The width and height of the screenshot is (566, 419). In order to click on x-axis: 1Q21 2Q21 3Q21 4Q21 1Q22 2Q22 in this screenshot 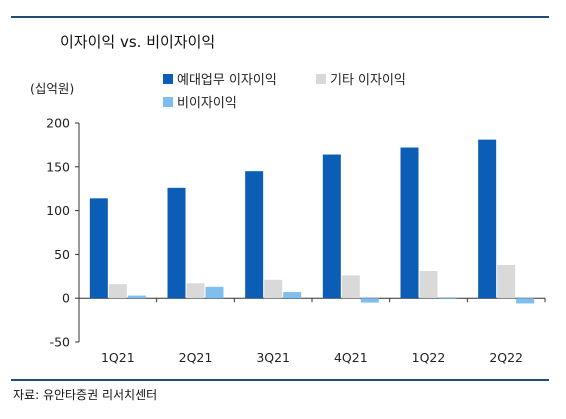, I will do `click(312, 331)`.